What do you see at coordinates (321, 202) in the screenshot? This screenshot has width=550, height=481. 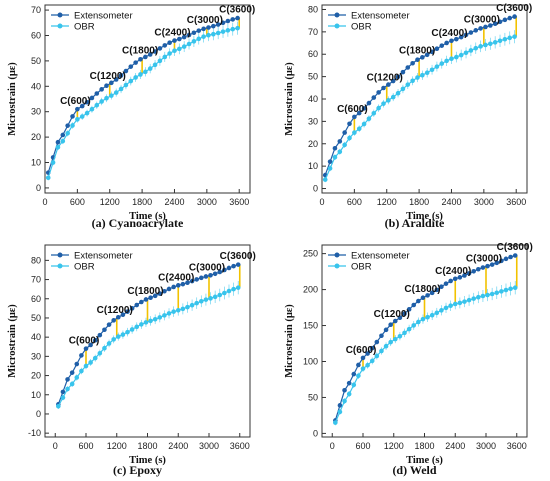 I see `x-tick-label: 0` at bounding box center [321, 202].